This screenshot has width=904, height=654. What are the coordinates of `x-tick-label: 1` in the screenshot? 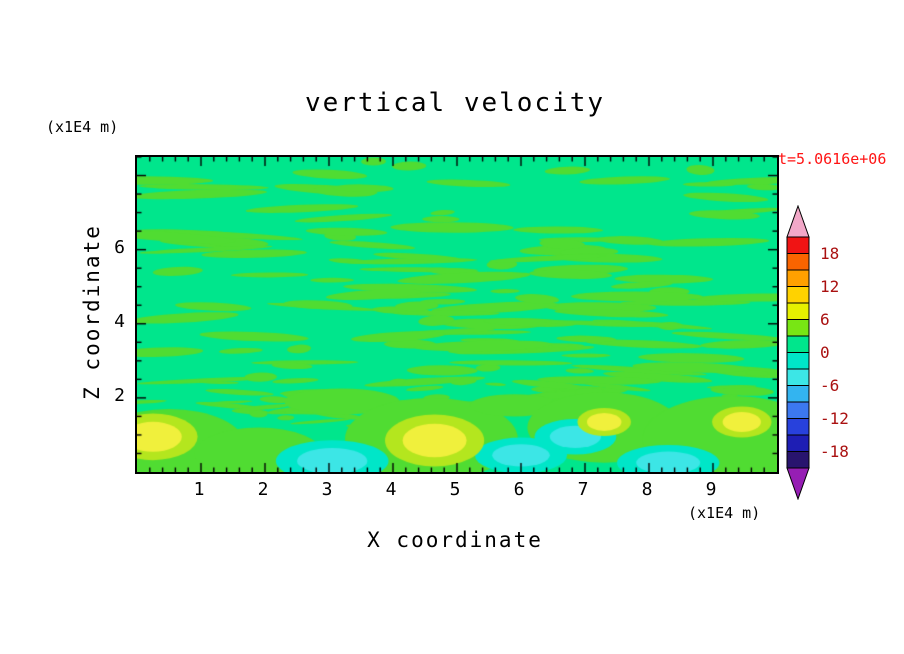 It's located at (199, 489).